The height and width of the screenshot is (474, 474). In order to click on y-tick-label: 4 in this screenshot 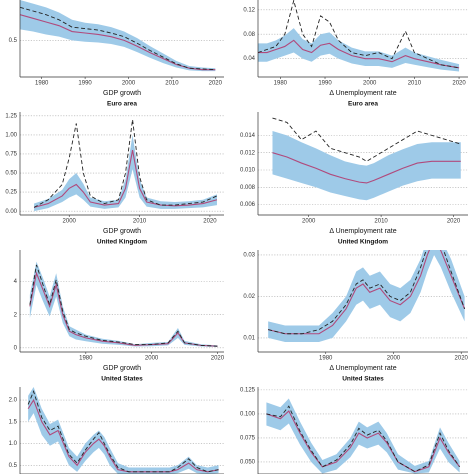, I will do `click(16, 282)`.